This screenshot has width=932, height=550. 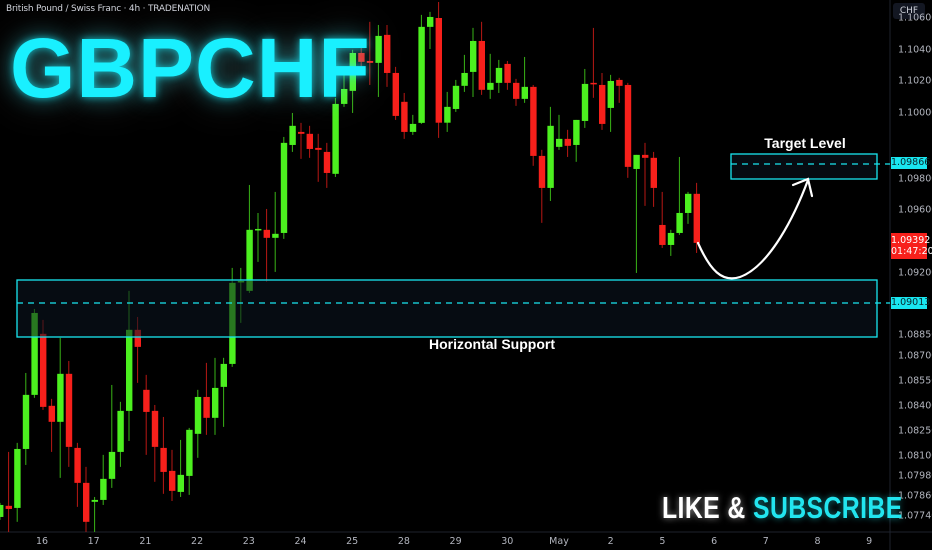 I want to click on date-tick-label: 7, so click(x=765, y=541).